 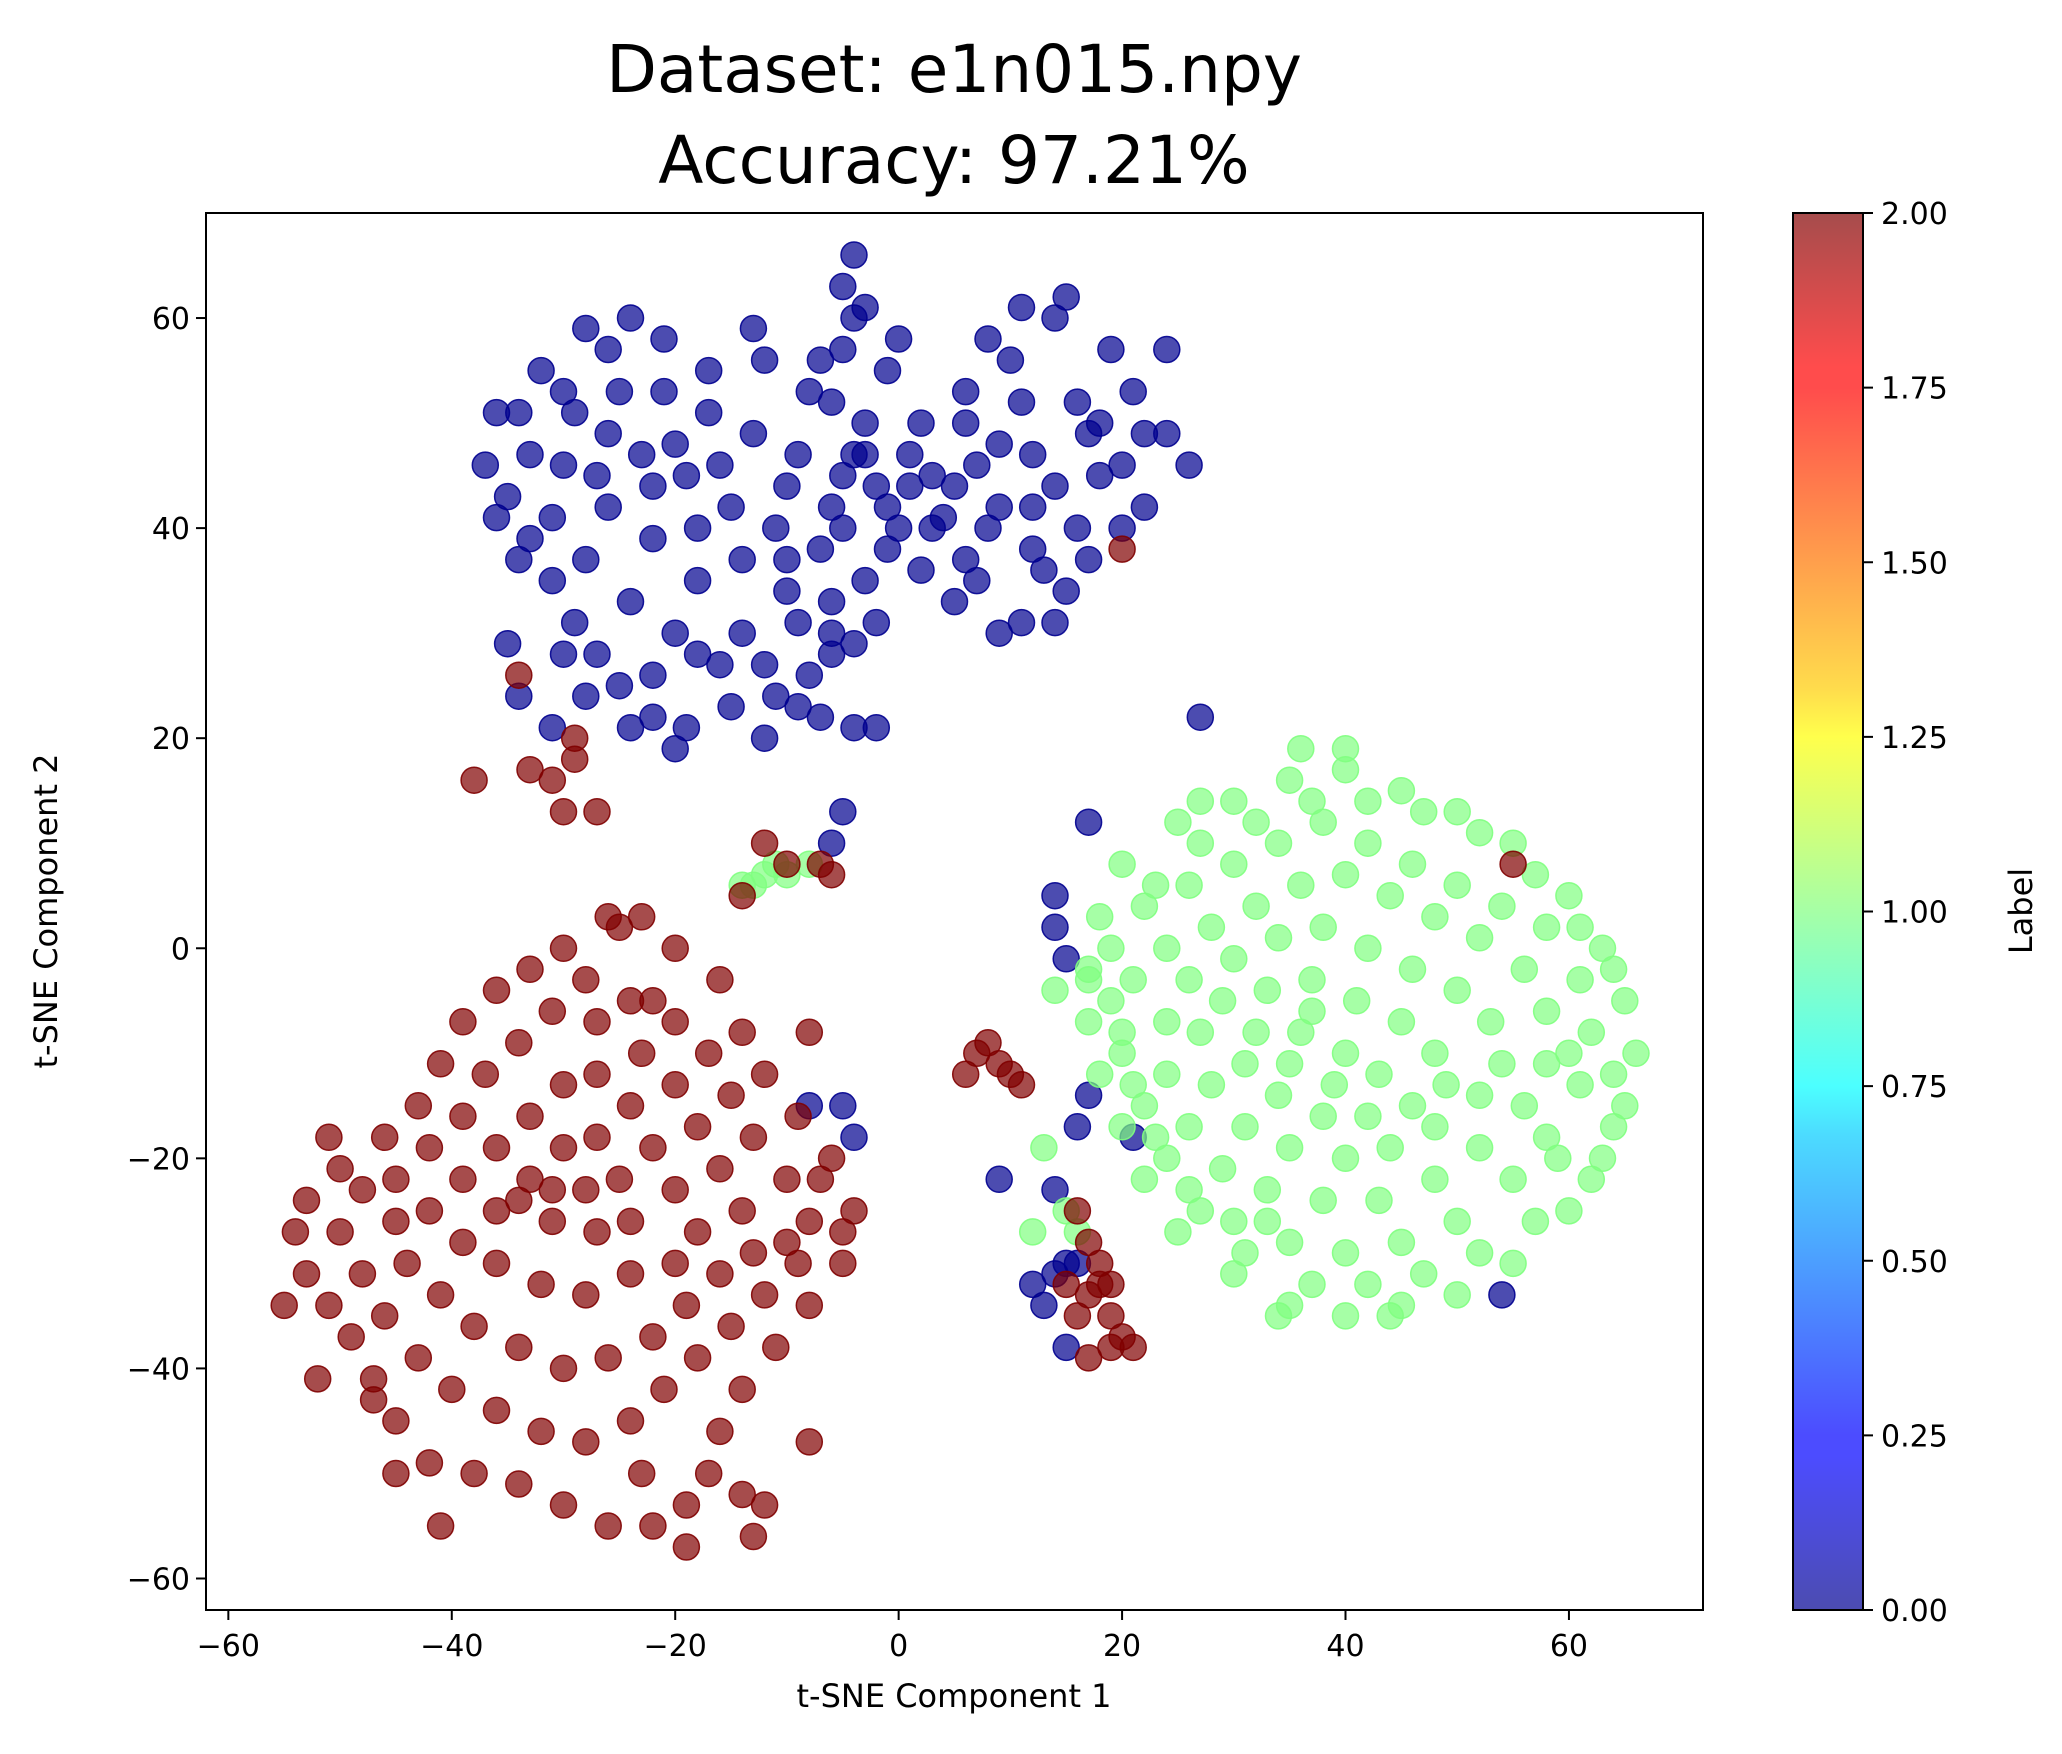 I want to click on colorbar-tick-label: 1.75, so click(x=1914, y=389).